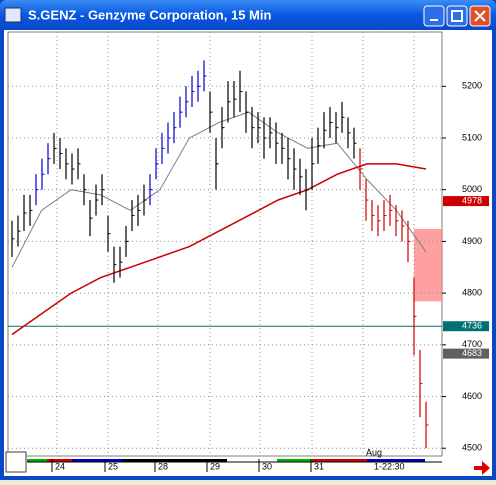 This screenshot has height=485, width=496. I want to click on x-tick-label: 24, so click(60, 466).